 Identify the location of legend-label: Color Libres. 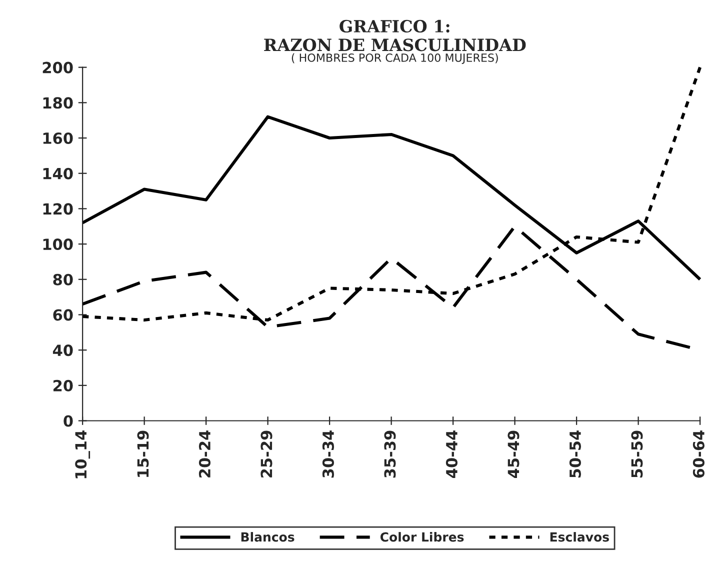
(422, 537).